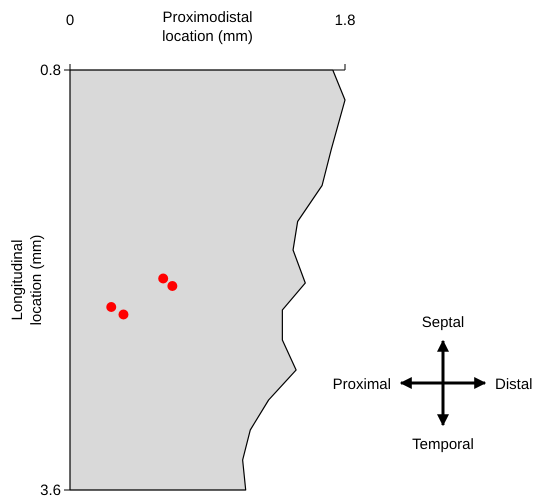 This screenshot has height=503, width=547. Describe the element at coordinates (345, 20) in the screenshot. I see `x-tick-label: 1.8` at that location.